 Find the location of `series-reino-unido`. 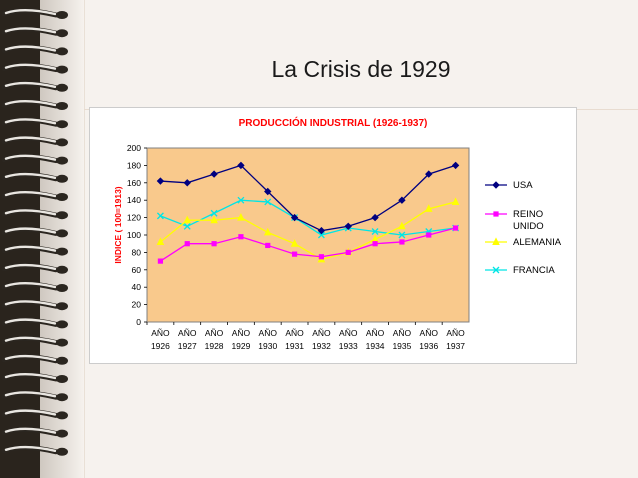

series-reino-unido is located at coordinates (308, 244).